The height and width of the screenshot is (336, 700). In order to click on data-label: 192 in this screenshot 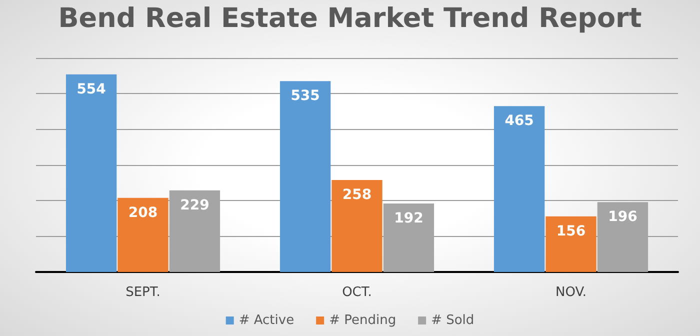, I will do `click(409, 218)`.